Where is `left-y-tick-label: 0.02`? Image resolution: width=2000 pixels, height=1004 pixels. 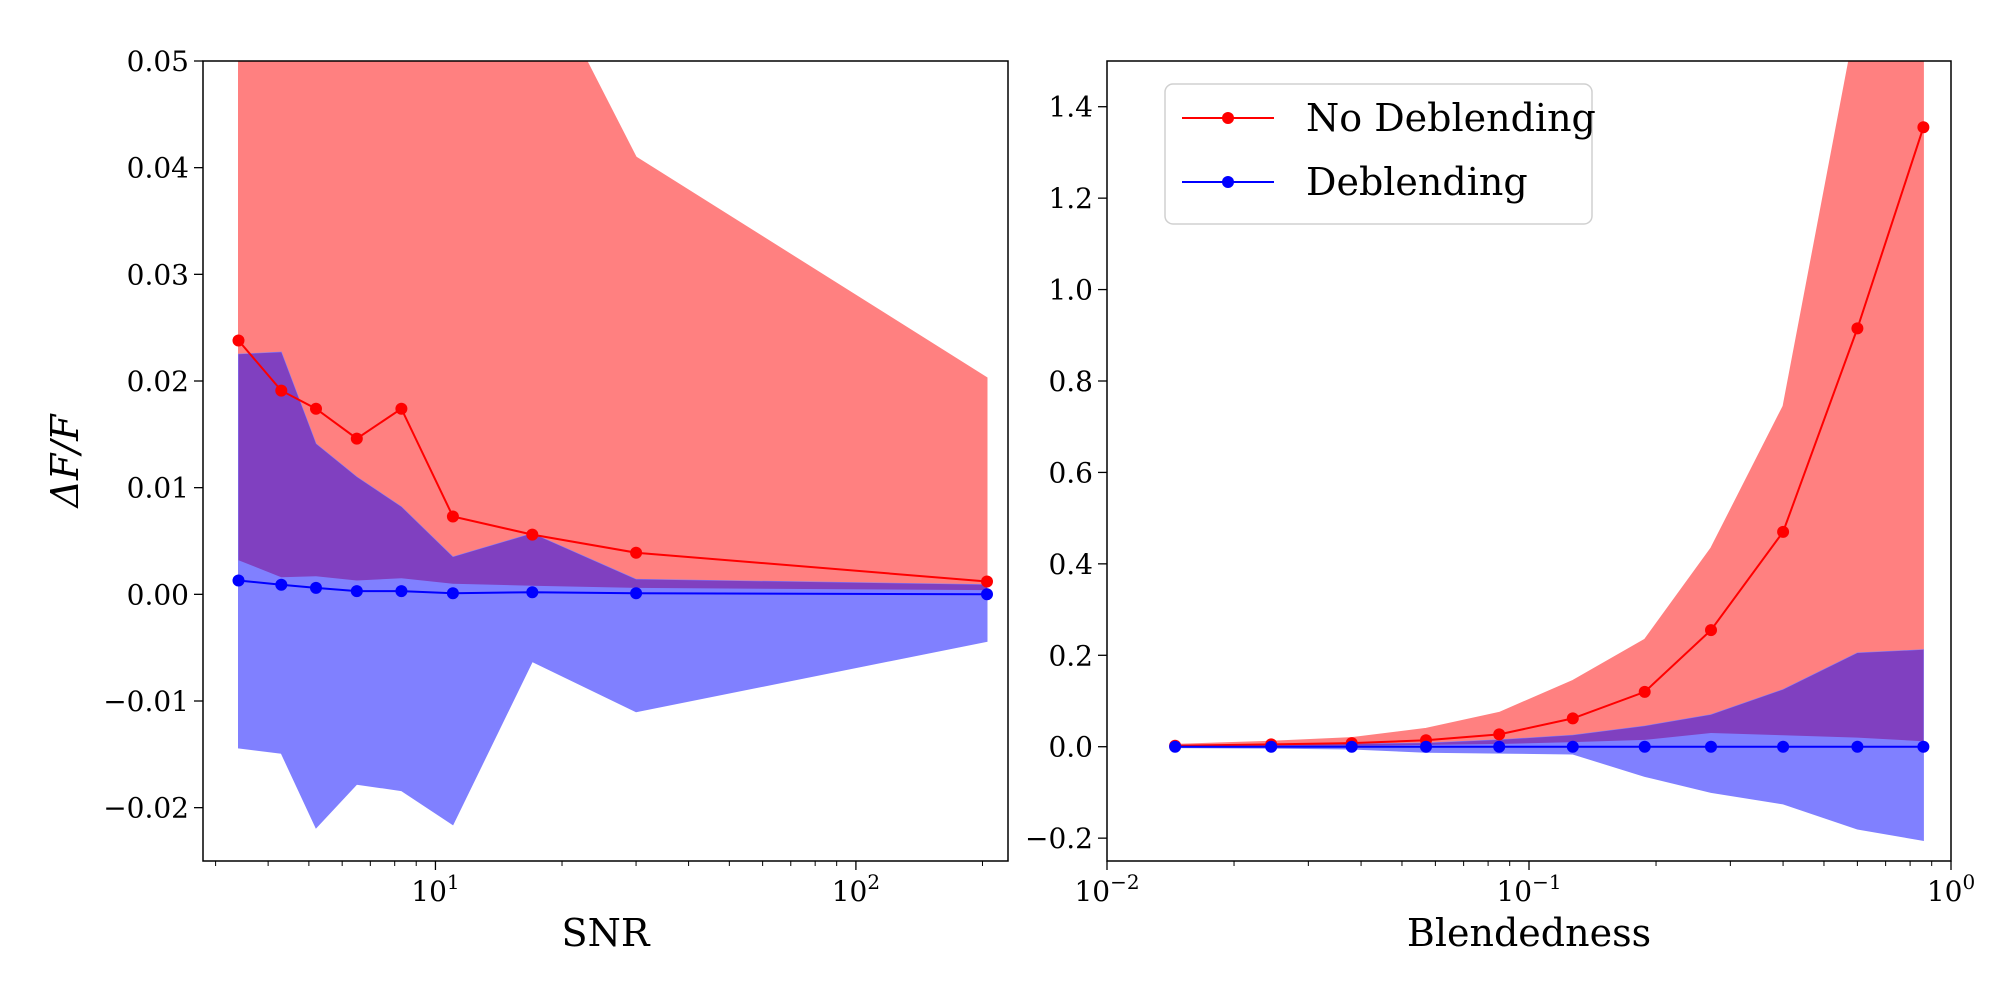 left-y-tick-label: 0.02 is located at coordinates (158, 381).